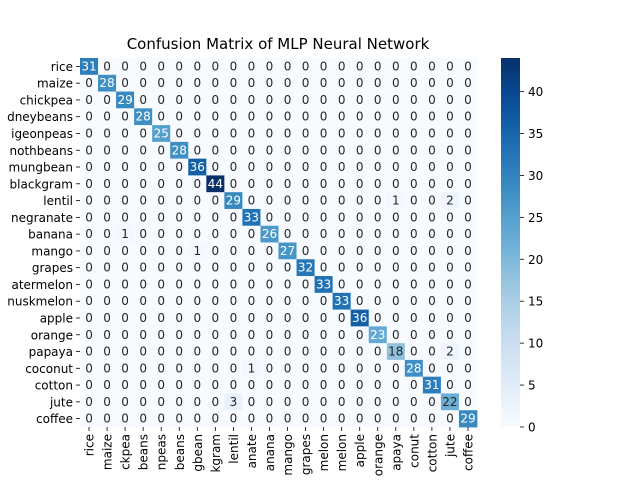  Describe the element at coordinates (54, 419) in the screenshot. I see `y-tick-label: coffee` at that location.